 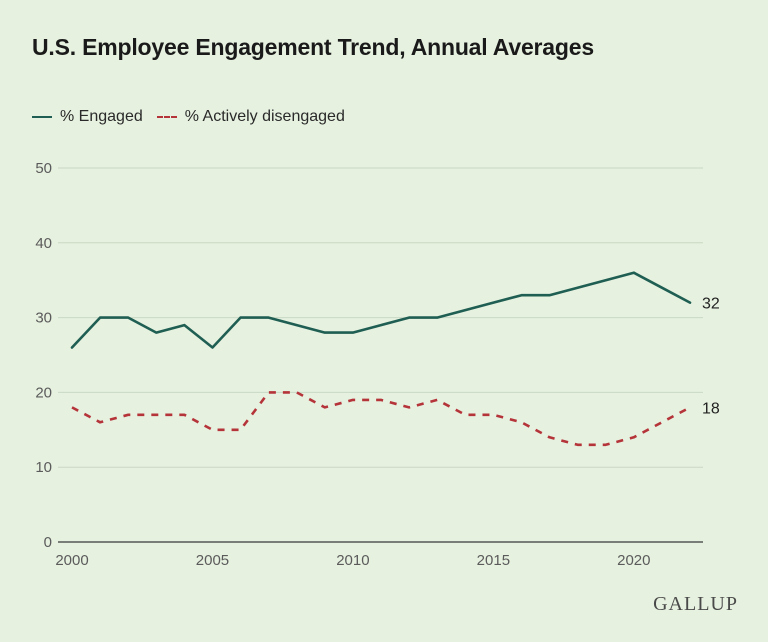 I want to click on y-tick-label-40: 40, so click(x=43, y=243).